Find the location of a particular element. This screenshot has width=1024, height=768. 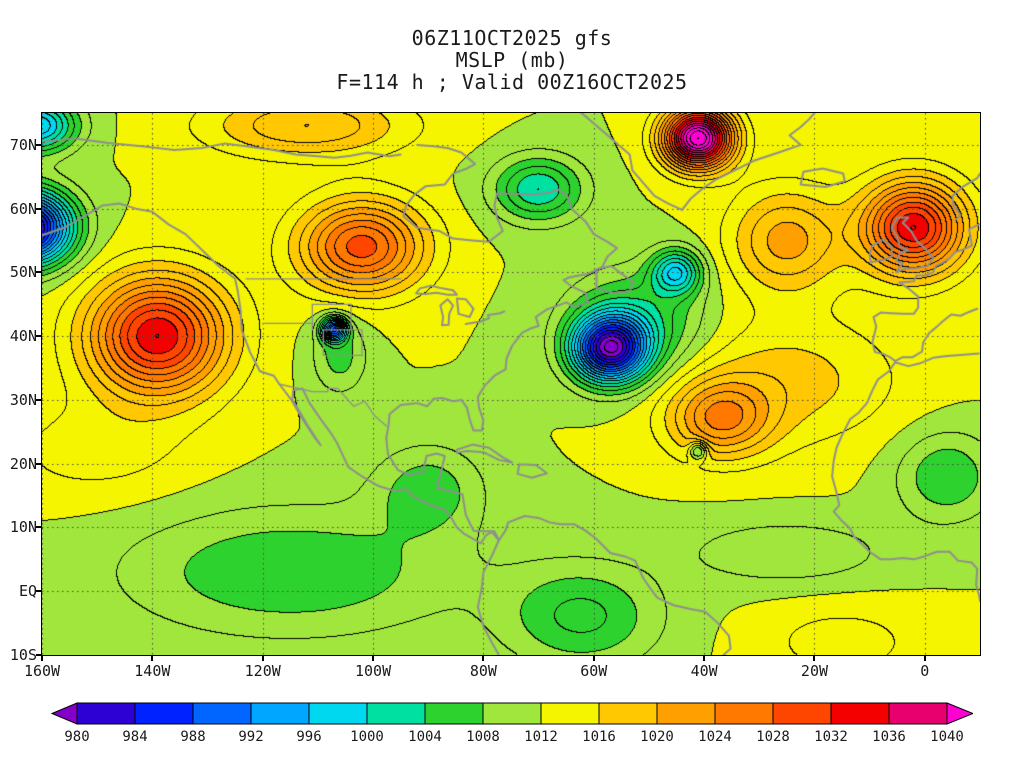

y-axis-label: 10S is located at coordinates (23, 655).